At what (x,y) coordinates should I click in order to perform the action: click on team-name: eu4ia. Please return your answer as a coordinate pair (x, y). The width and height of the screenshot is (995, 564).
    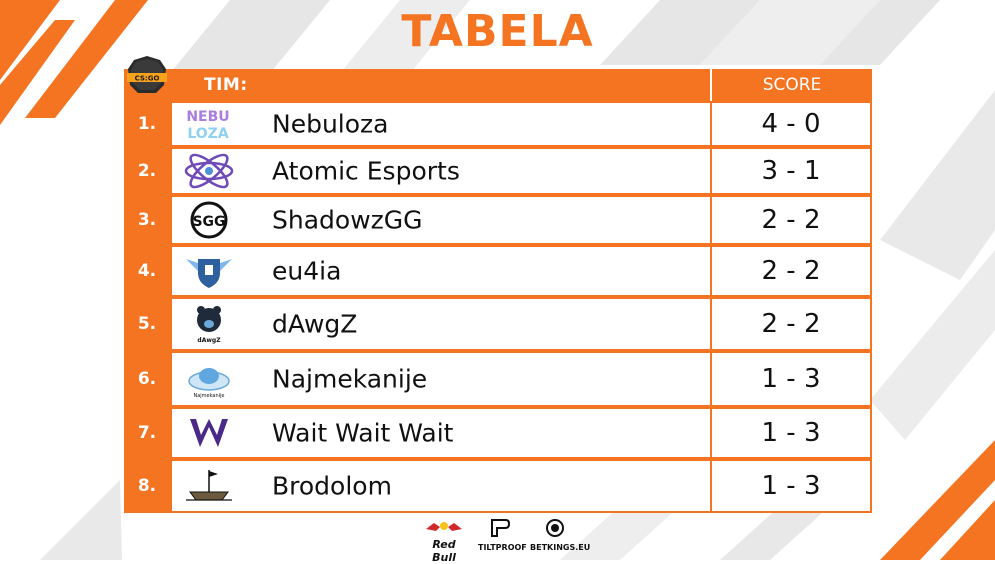
    Looking at the image, I should click on (307, 271).